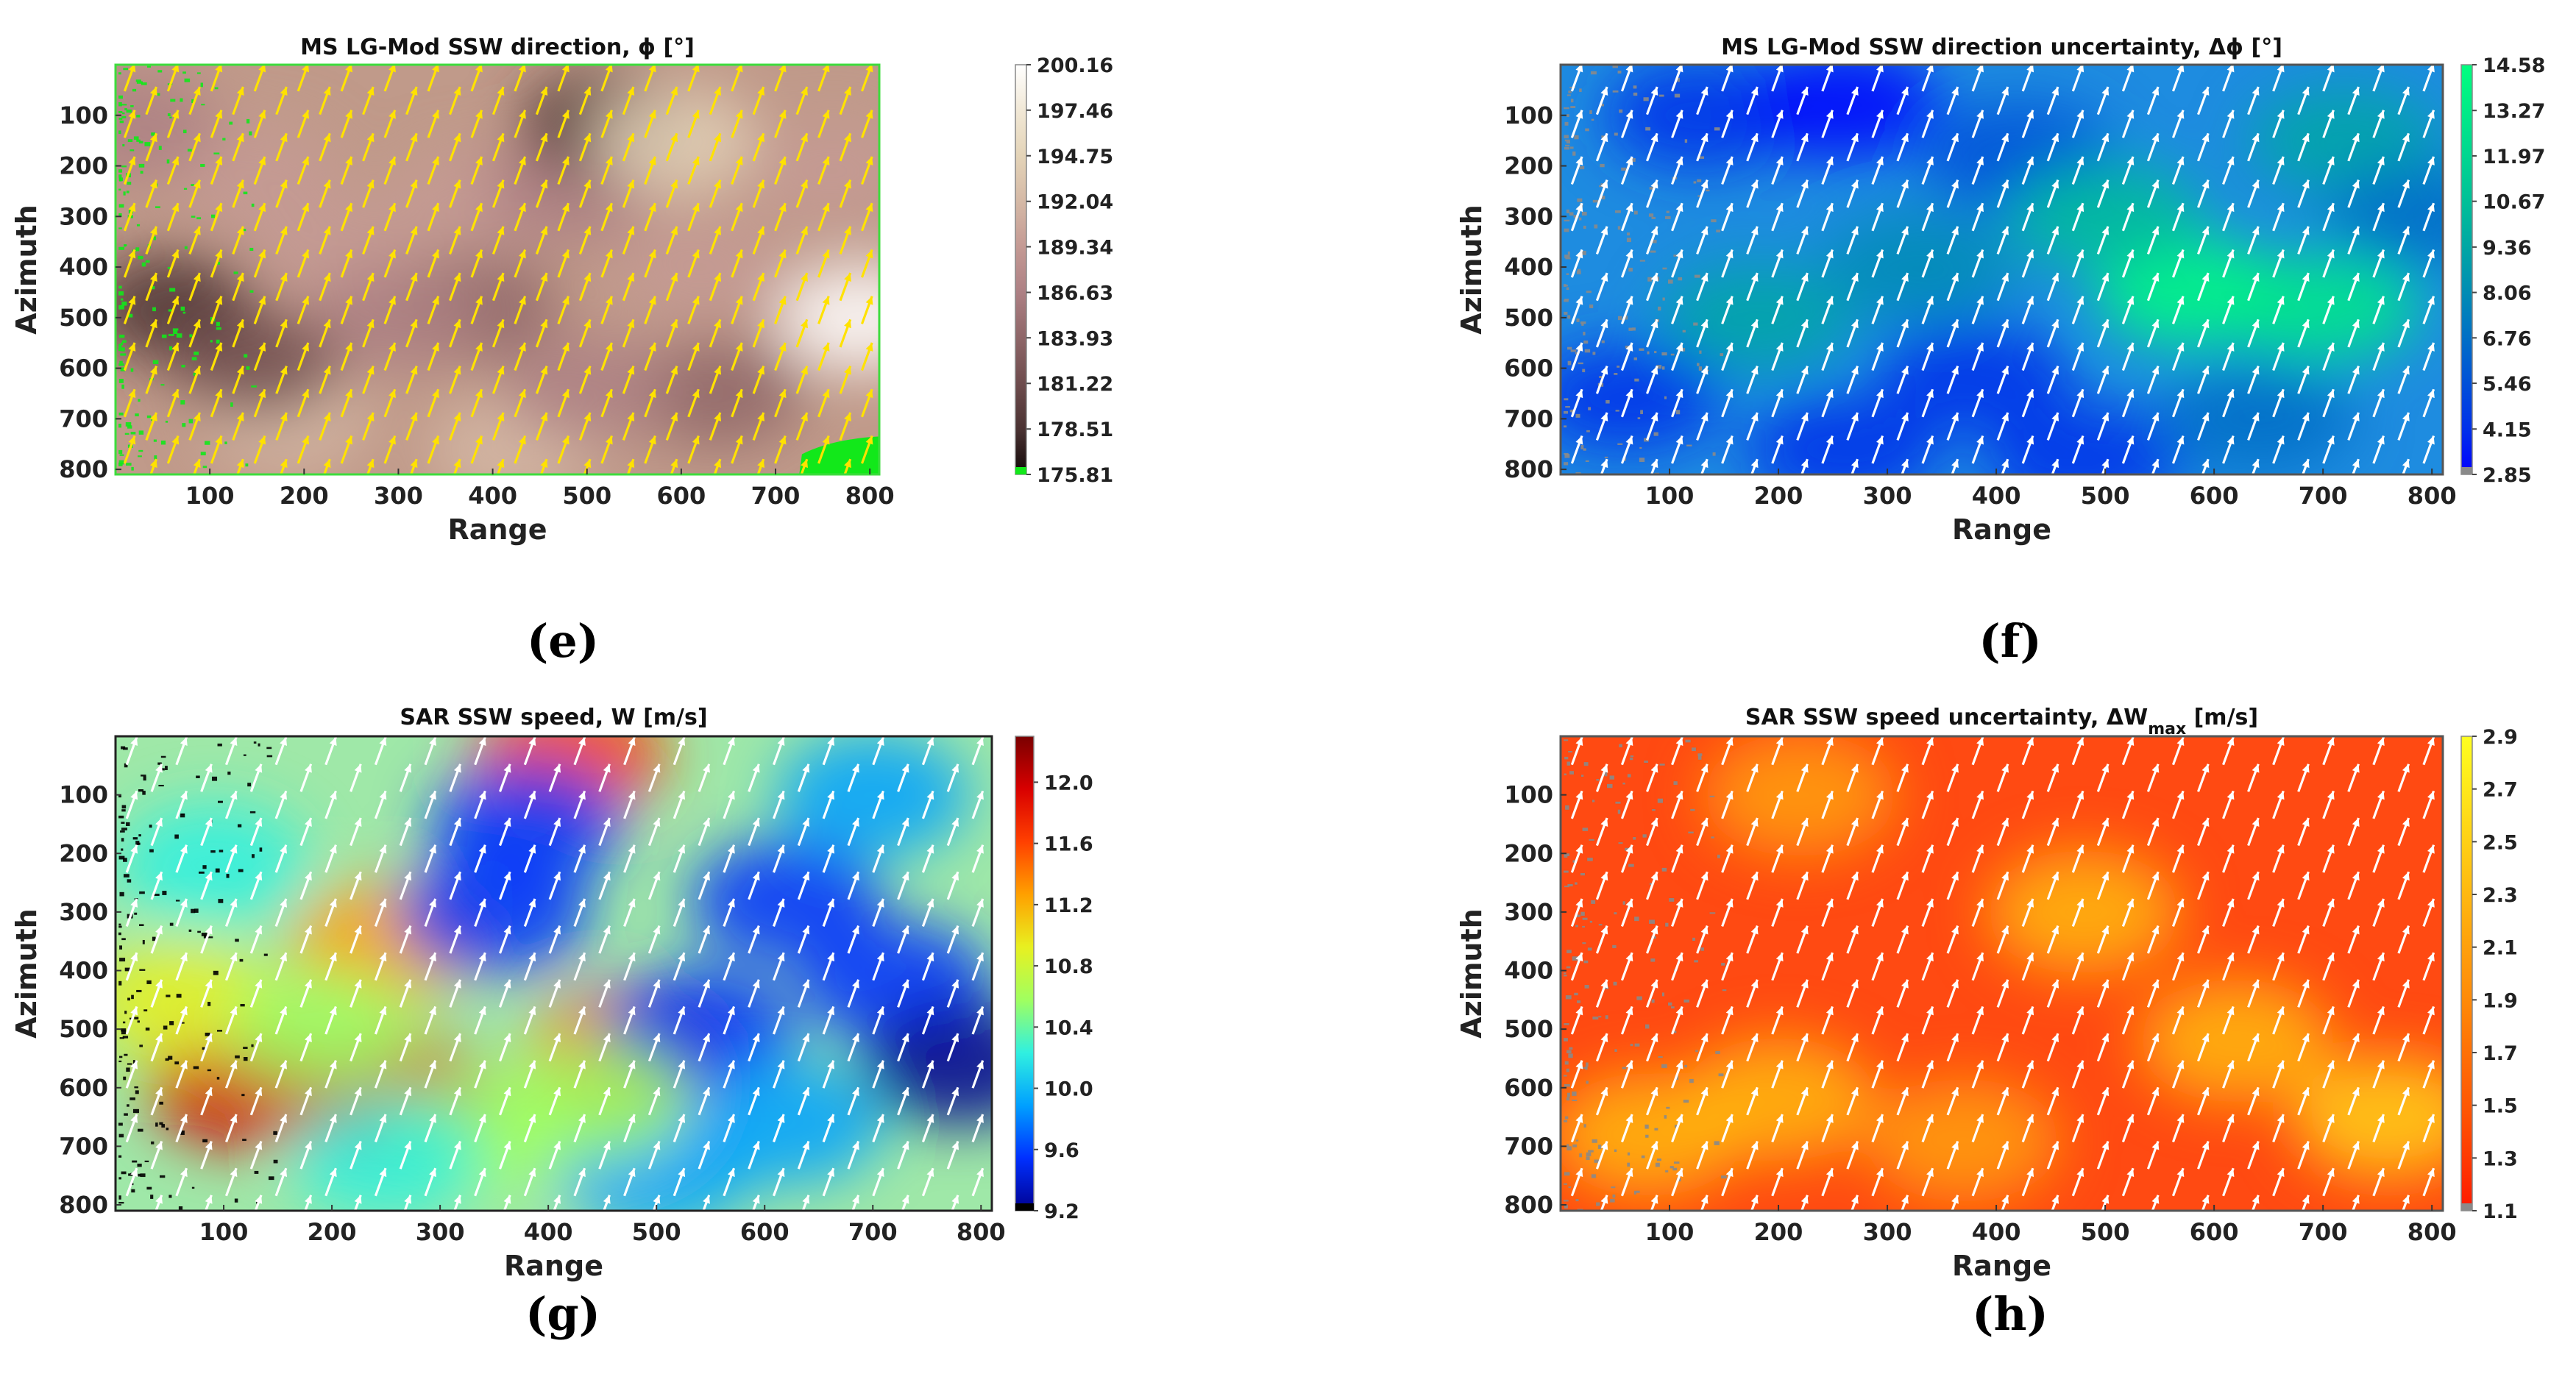 The image size is (2576, 1374). What do you see at coordinates (2500, 1053) in the screenshot?
I see `colorbar-tick-label: 1.7` at bounding box center [2500, 1053].